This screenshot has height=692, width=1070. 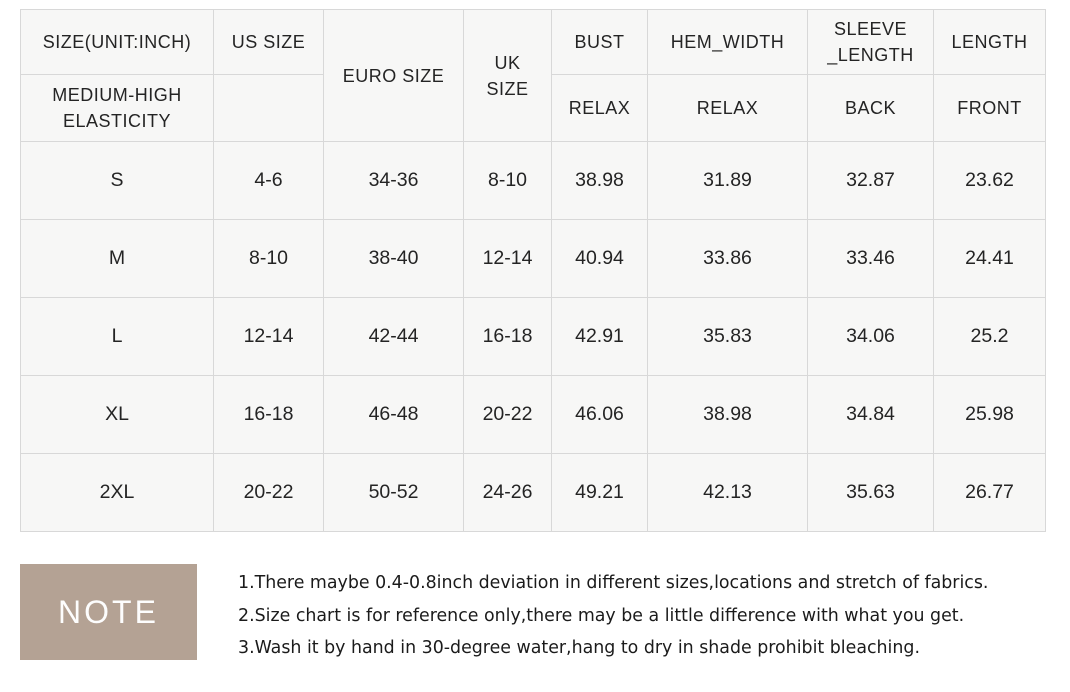 What do you see at coordinates (117, 414) in the screenshot?
I see `cell-size: XL` at bounding box center [117, 414].